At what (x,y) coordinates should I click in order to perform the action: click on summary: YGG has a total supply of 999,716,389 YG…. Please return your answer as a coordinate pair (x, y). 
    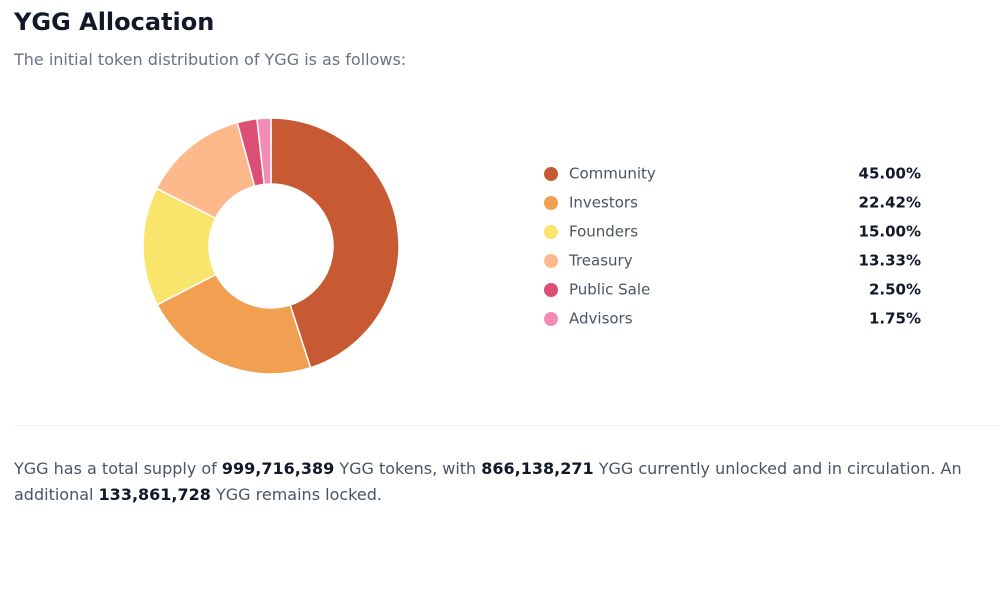
    Looking at the image, I should click on (501, 482).